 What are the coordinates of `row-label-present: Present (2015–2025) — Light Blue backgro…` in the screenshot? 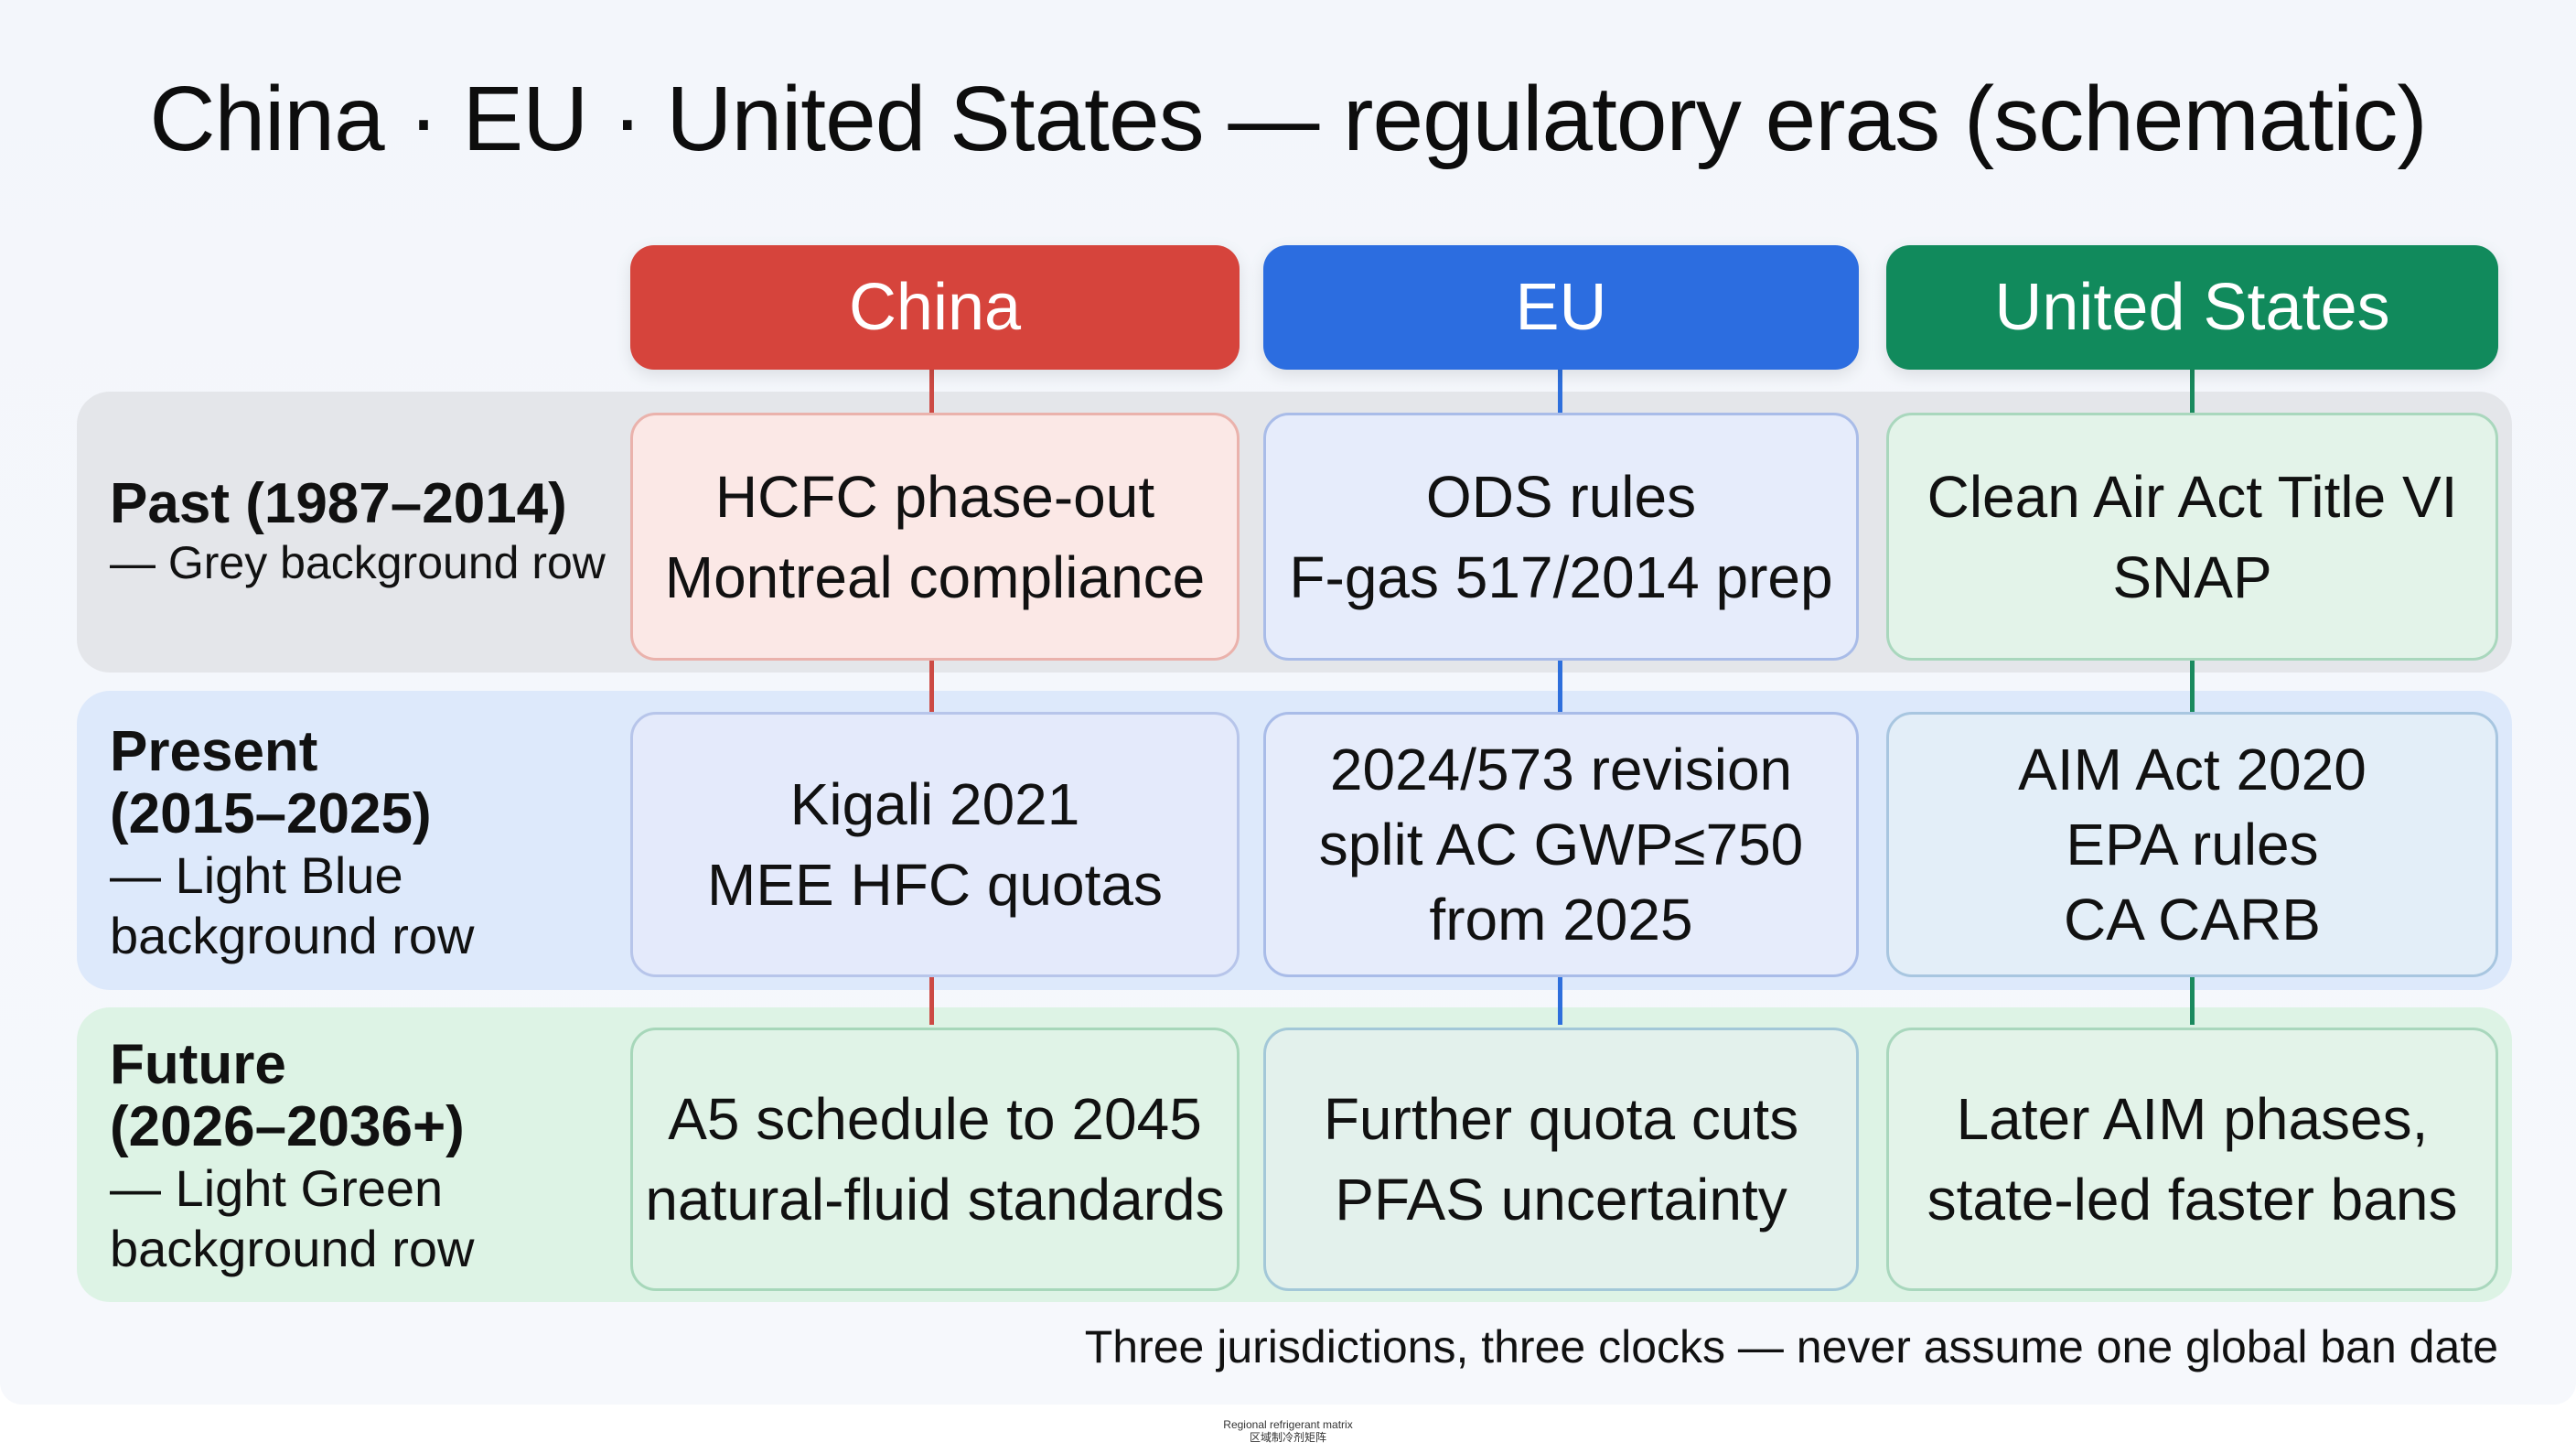 It's located at (366, 843).